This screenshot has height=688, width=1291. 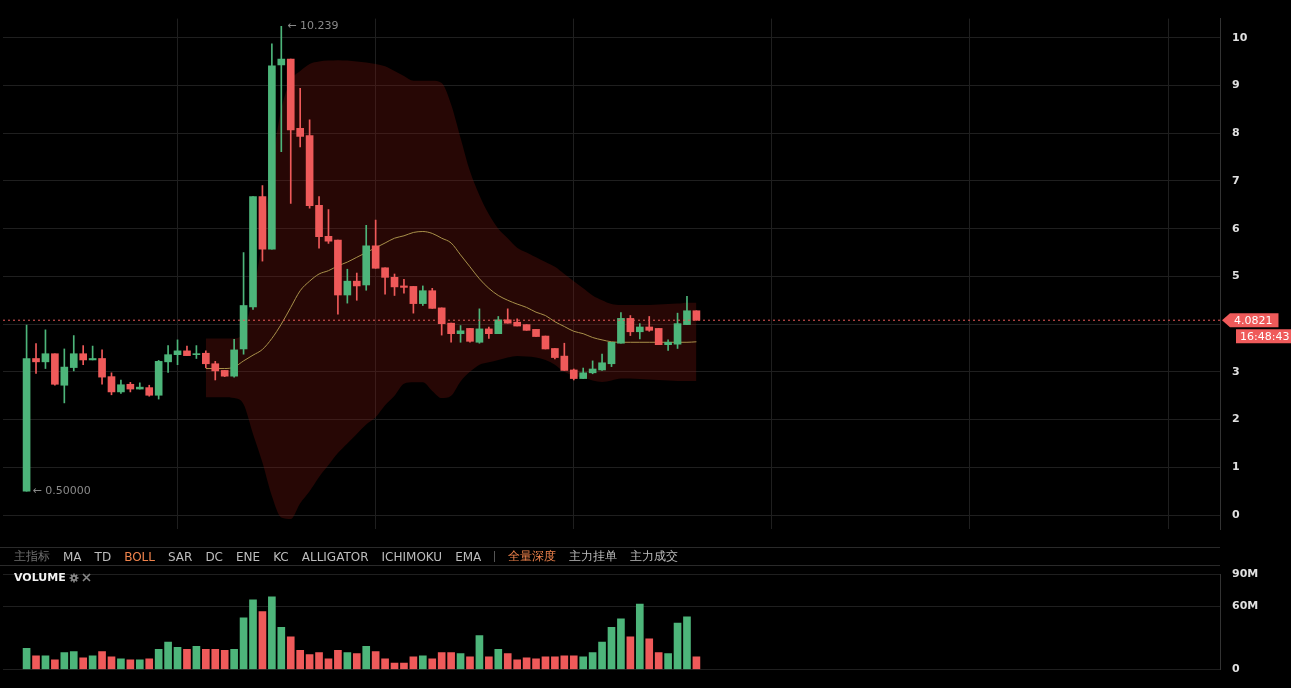 What do you see at coordinates (412, 556) in the screenshot?
I see `text: ICHIMOKU` at bounding box center [412, 556].